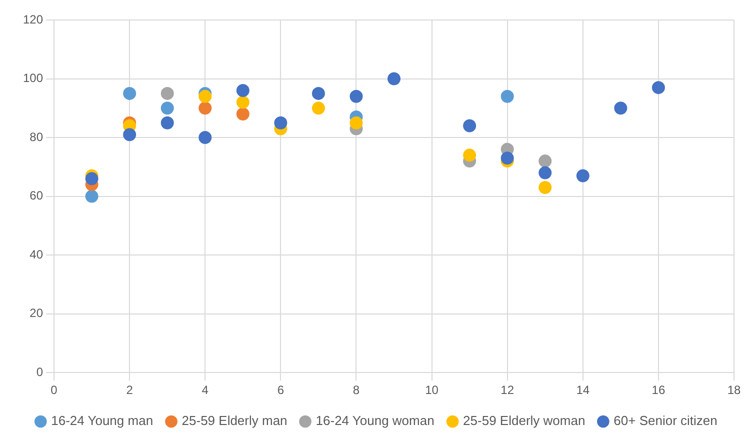 Image resolution: width=744 pixels, height=446 pixels. I want to click on legend-label: 25-59 Elderly woman, so click(524, 420).